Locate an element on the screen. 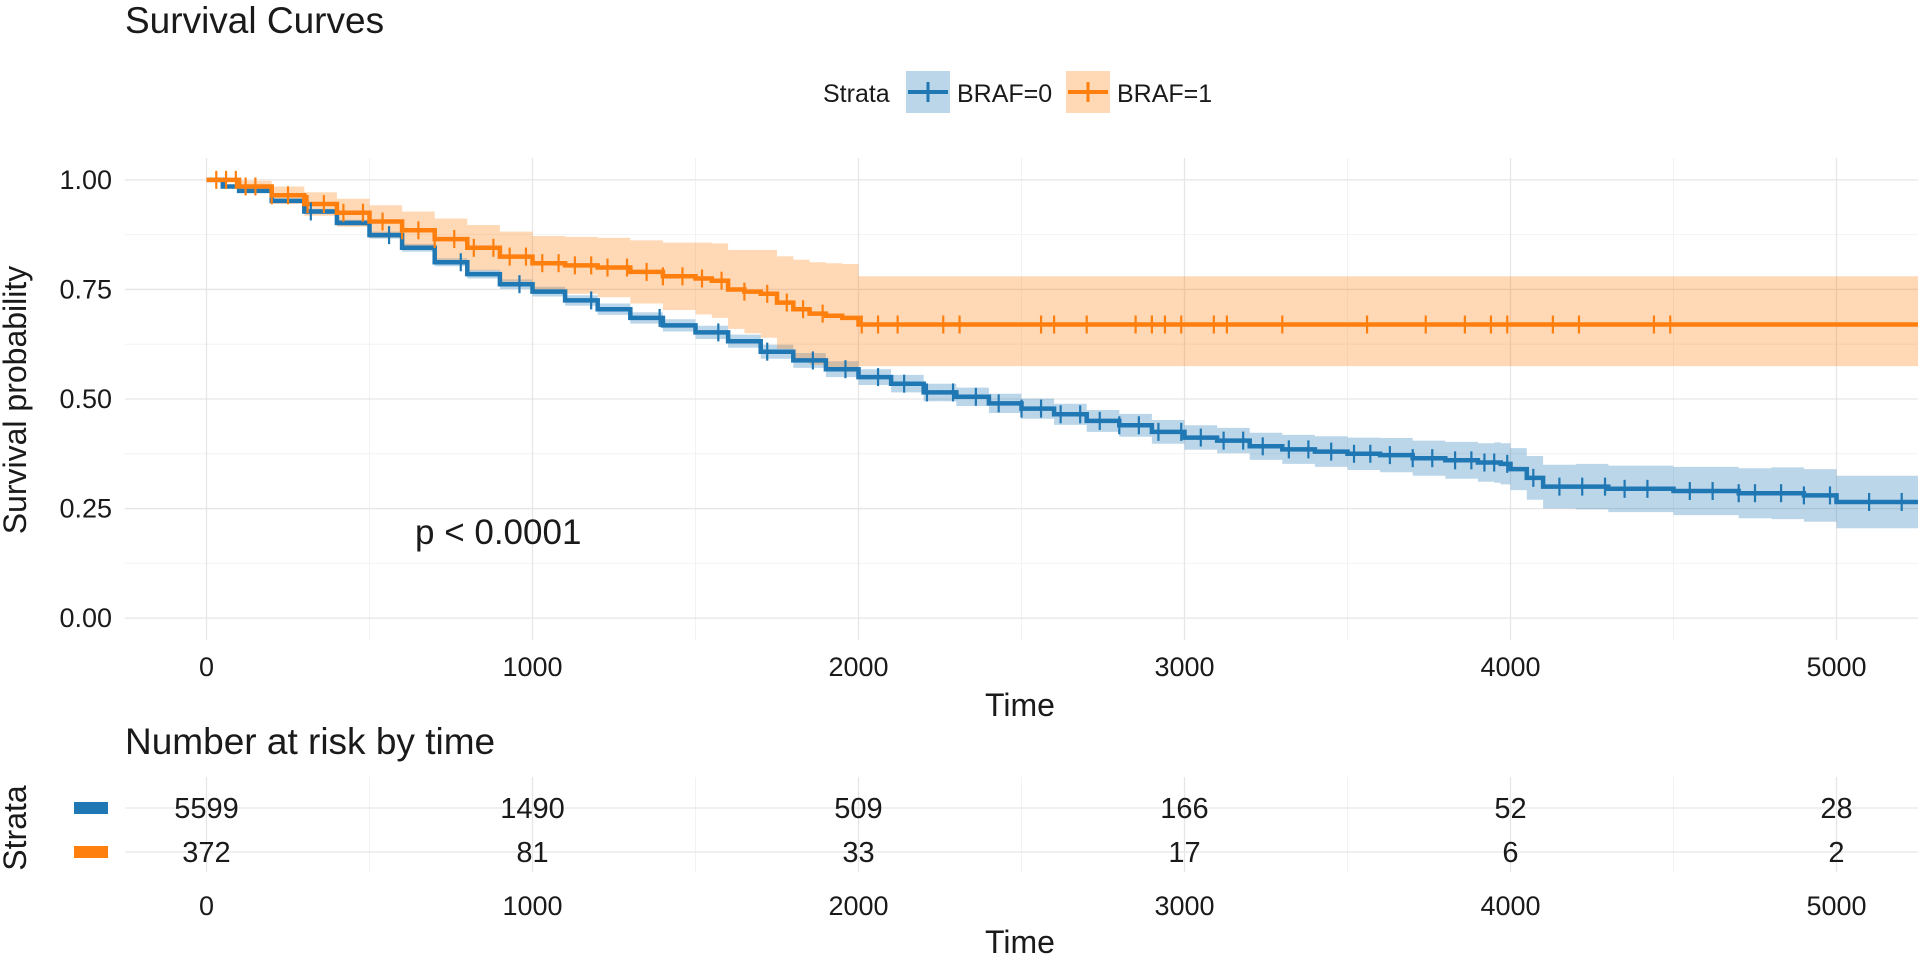 Image resolution: width=1920 pixels, height=960 pixels. legend-title: Strata is located at coordinates (856, 94).